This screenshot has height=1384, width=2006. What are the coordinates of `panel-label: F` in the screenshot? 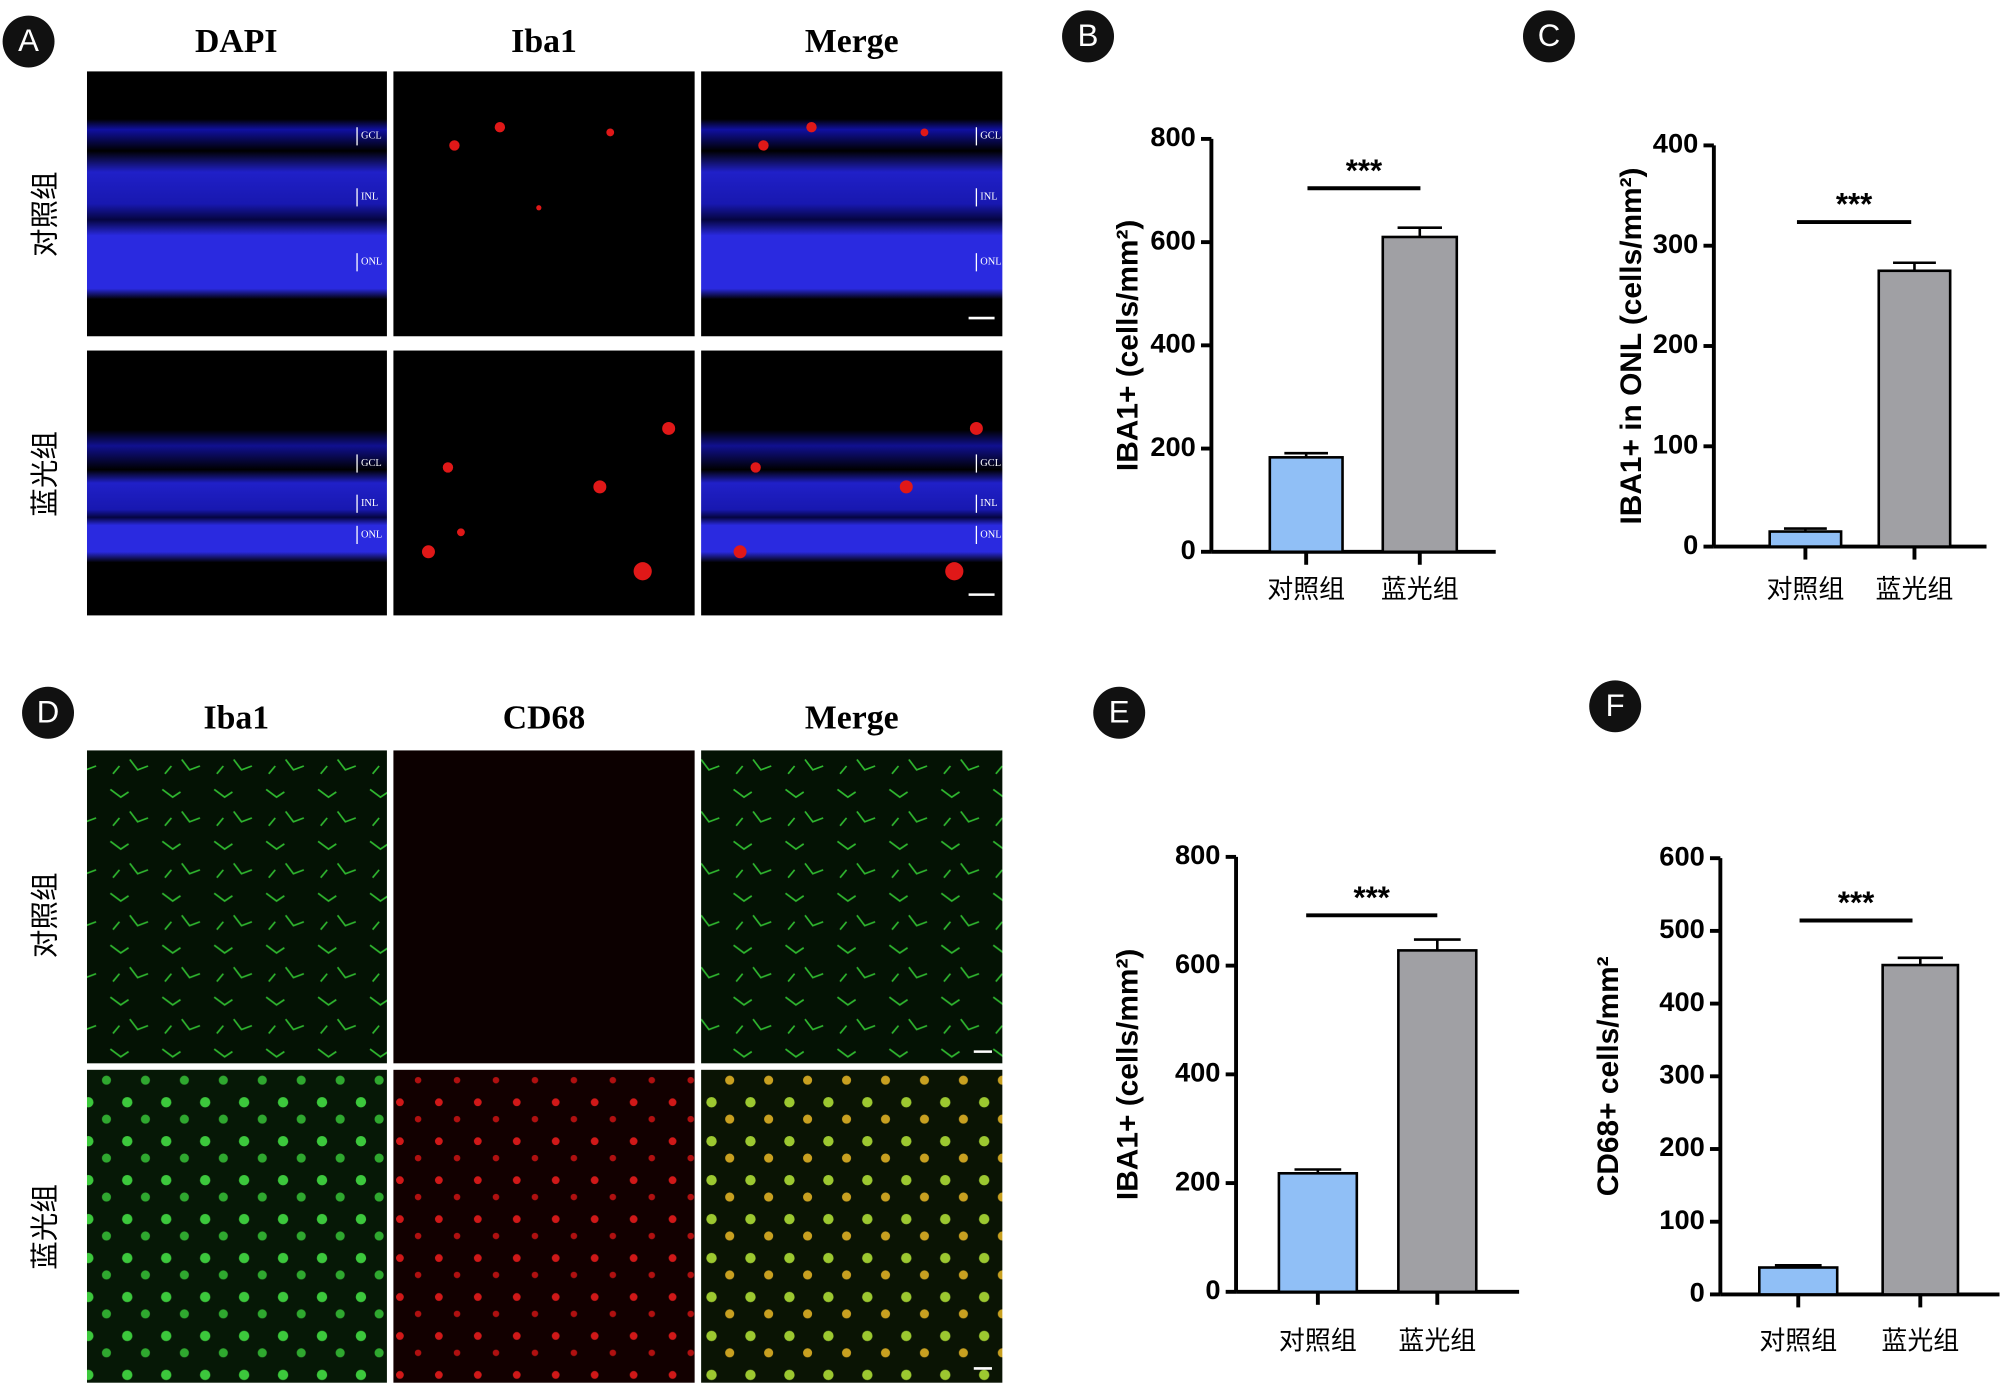 It's located at (1615, 705).